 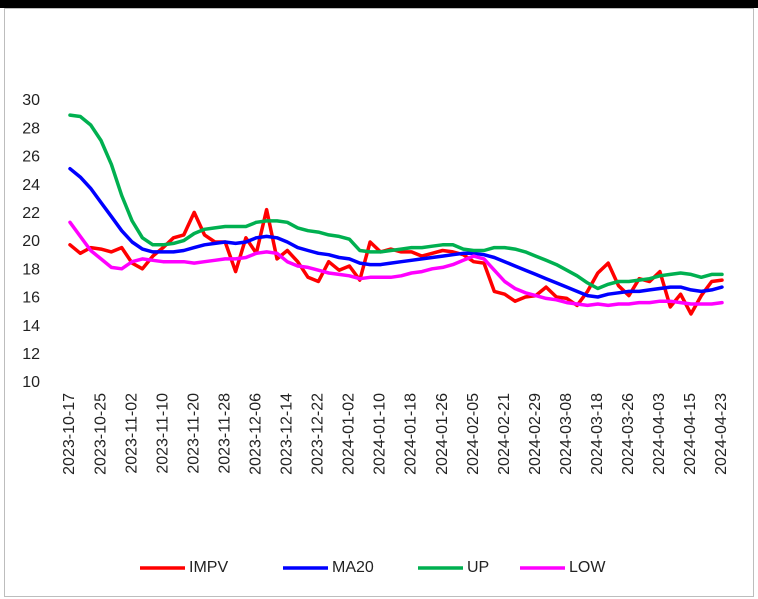 What do you see at coordinates (131, 433) in the screenshot?
I see `x-tick-label: 2023-11-02` at bounding box center [131, 433].